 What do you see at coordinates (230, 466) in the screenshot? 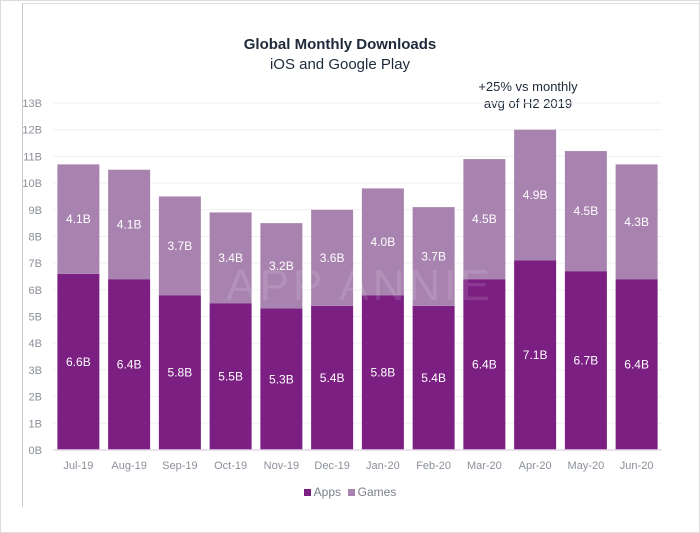
I see `x-tick-label: Oct-19` at bounding box center [230, 466].